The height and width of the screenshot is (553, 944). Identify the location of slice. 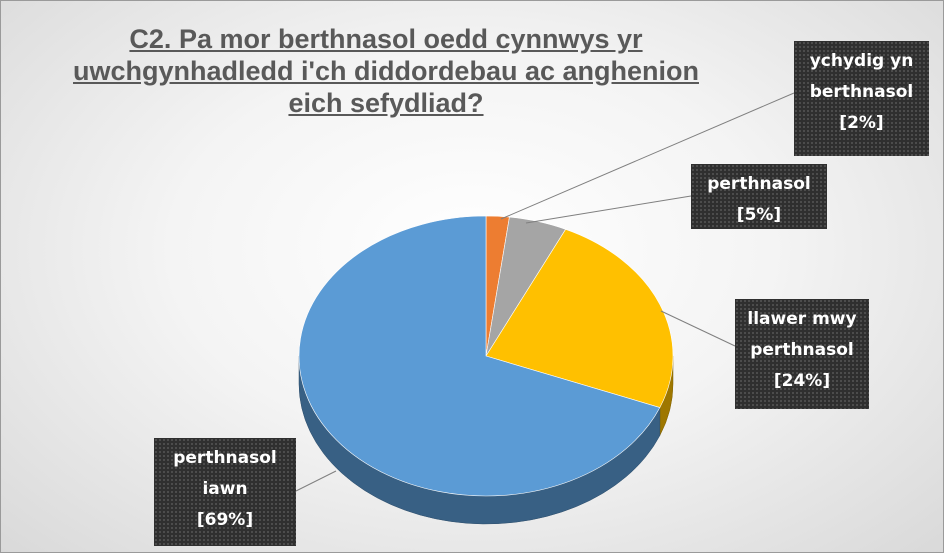
(579, 318).